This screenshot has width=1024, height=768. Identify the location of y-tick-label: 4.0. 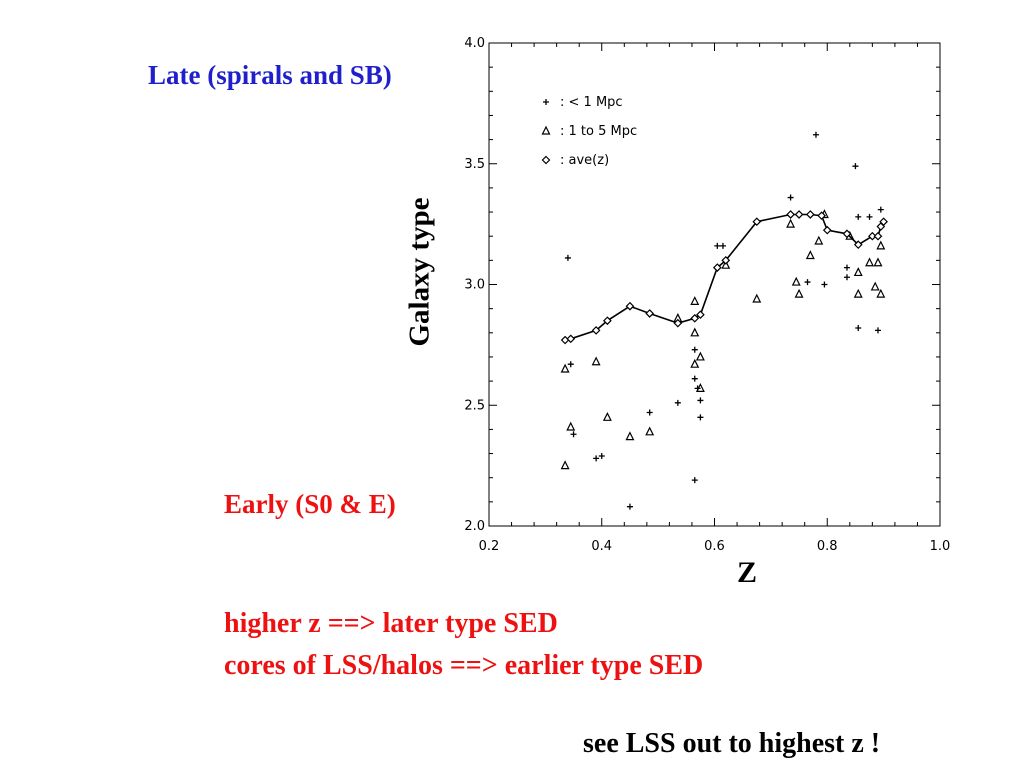
(474, 43).